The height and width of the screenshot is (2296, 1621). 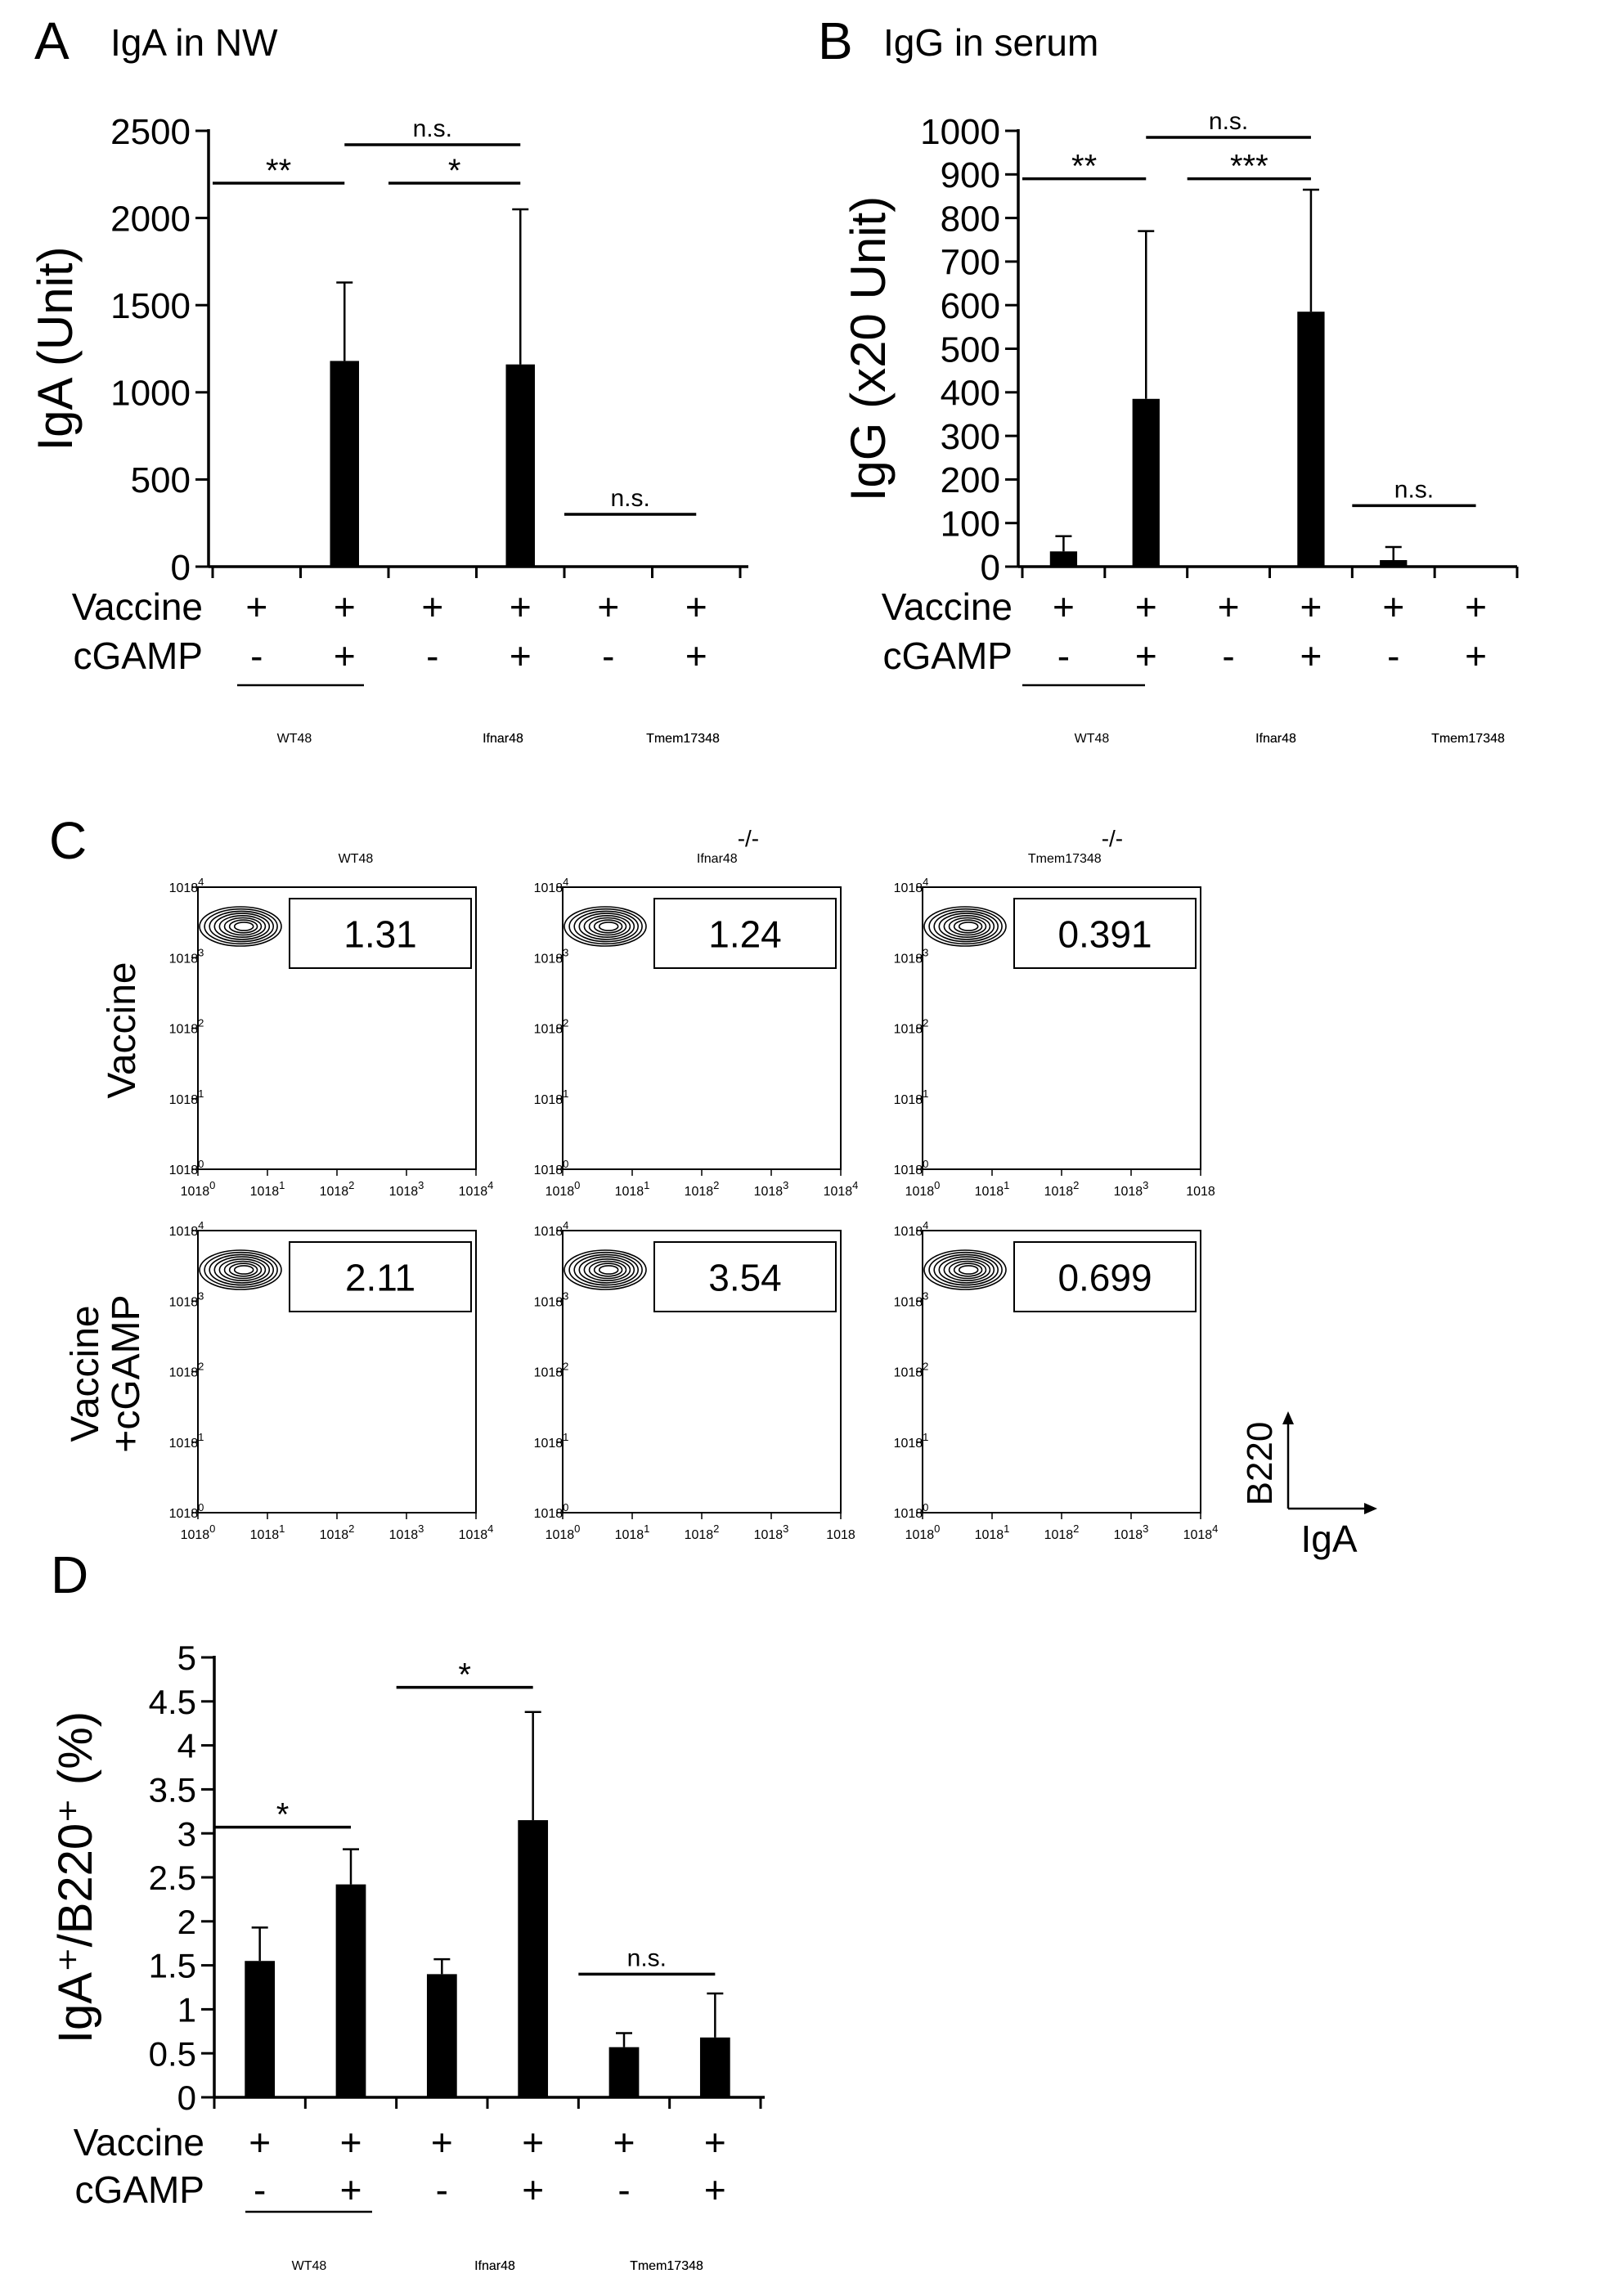 What do you see at coordinates (1308, 1485) in the screenshot?
I see `axis-key: B220 IgA` at bounding box center [1308, 1485].